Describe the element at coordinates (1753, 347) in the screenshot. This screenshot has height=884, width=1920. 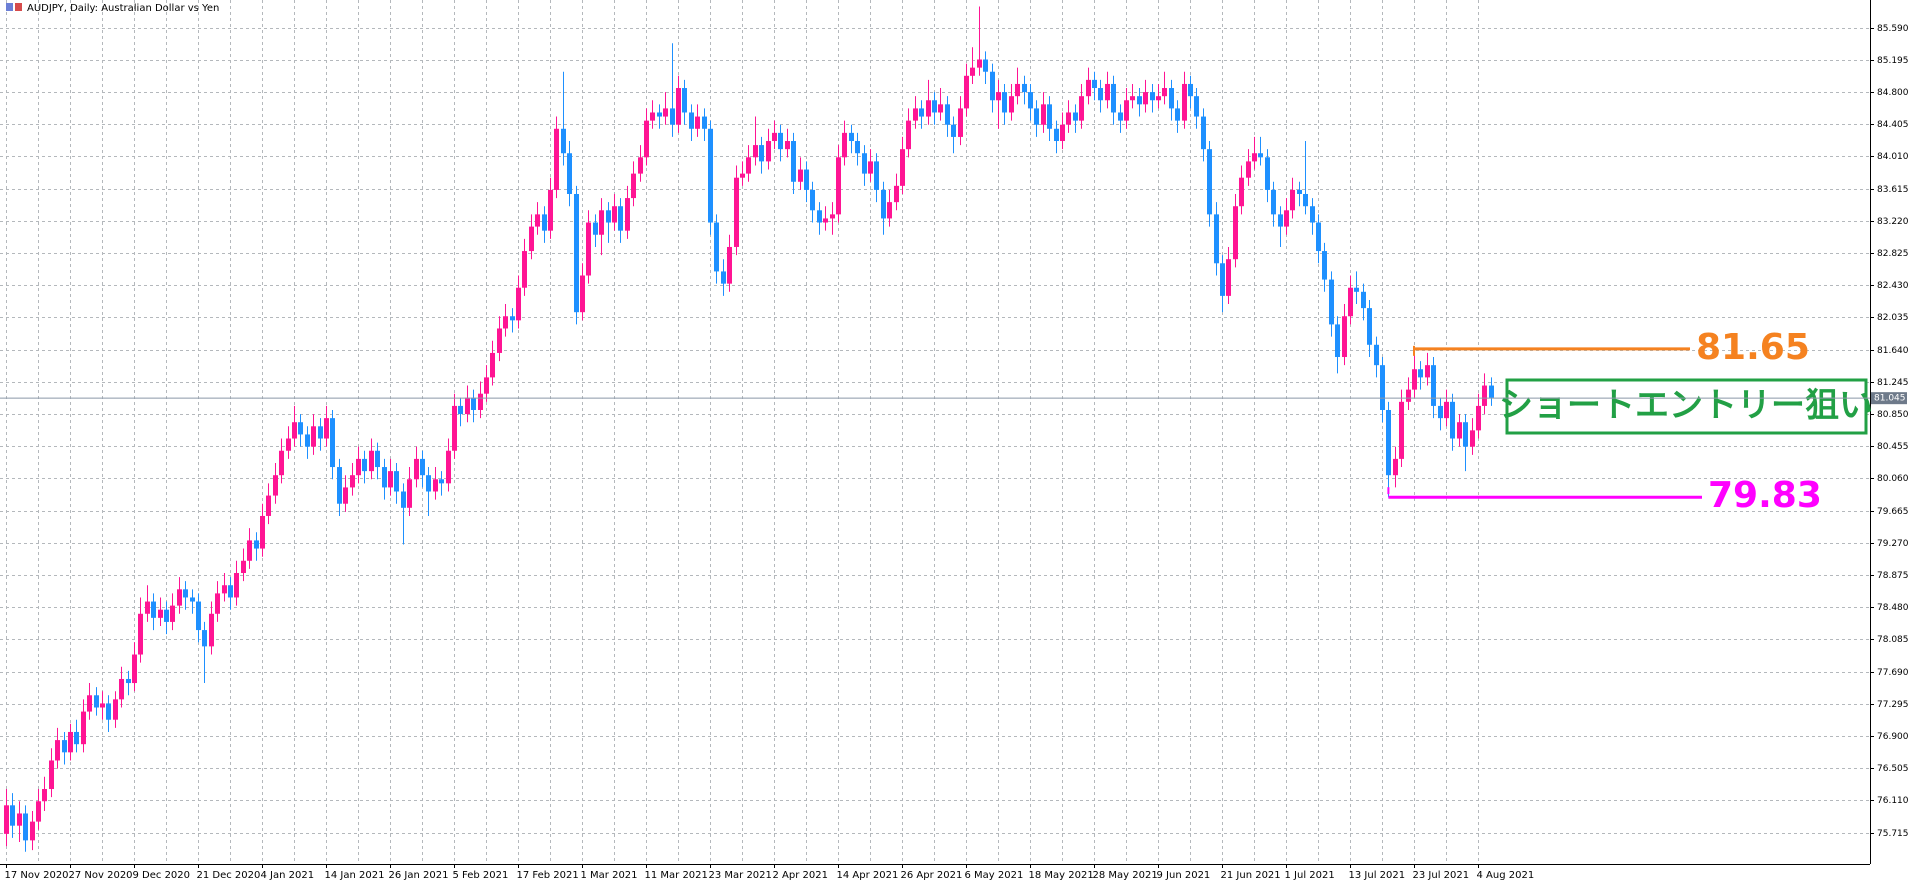
I see `level-label: 81.65` at that location.